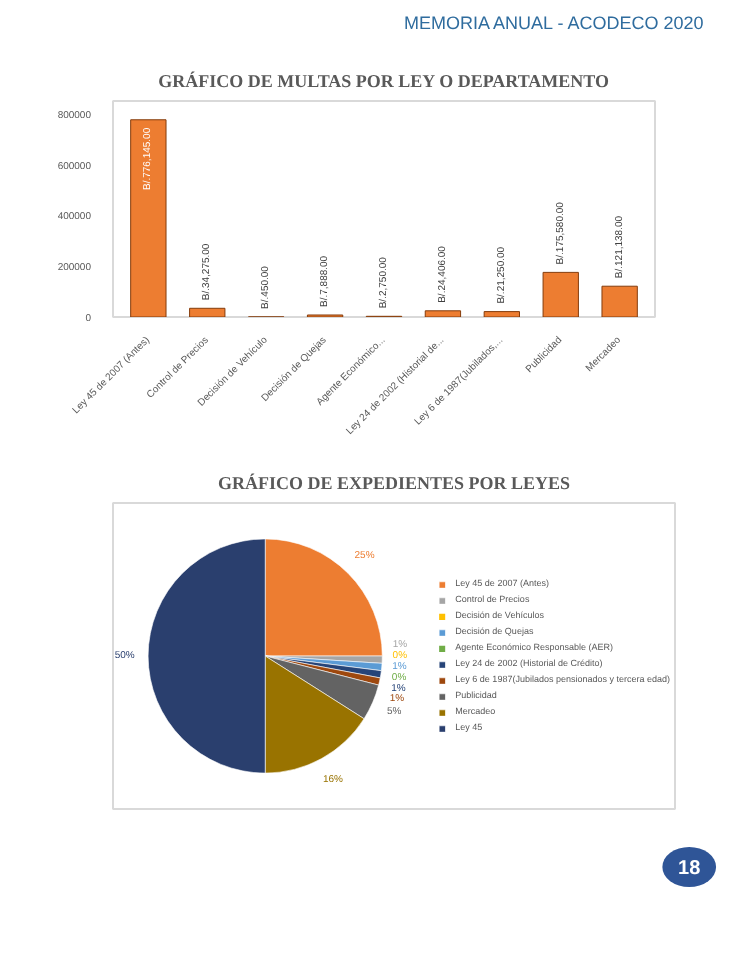 The width and height of the screenshot is (740, 960). What do you see at coordinates (554, 23) in the screenshot?
I see `text: MEMORIA ANUAL - ACODECO 2020` at bounding box center [554, 23].